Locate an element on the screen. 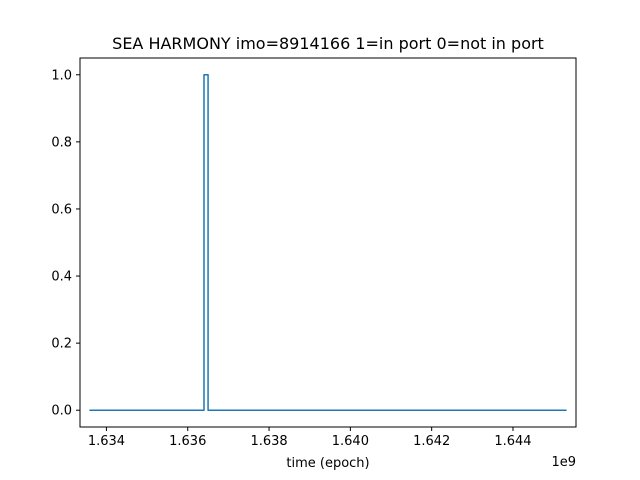 The height and width of the screenshot is (480, 640). x-axis: 1.634 1.636 1.638 1.640 1.642 1.644 is located at coordinates (310, 438).